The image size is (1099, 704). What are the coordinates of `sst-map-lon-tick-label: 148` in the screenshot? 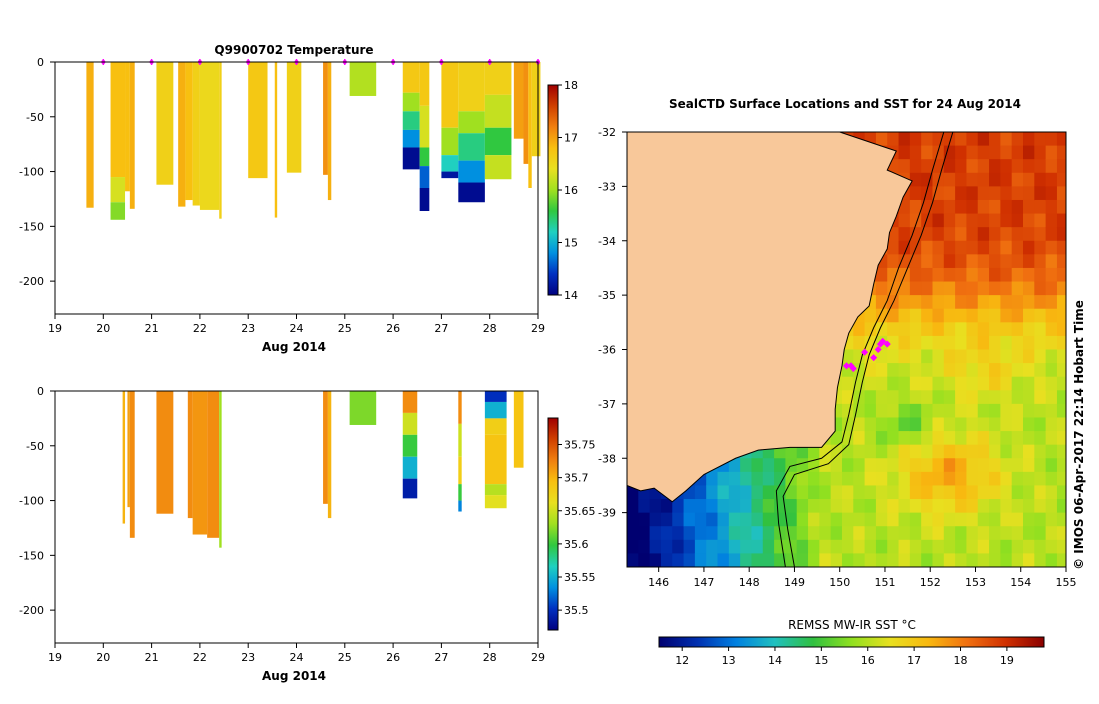 It's located at (749, 582).